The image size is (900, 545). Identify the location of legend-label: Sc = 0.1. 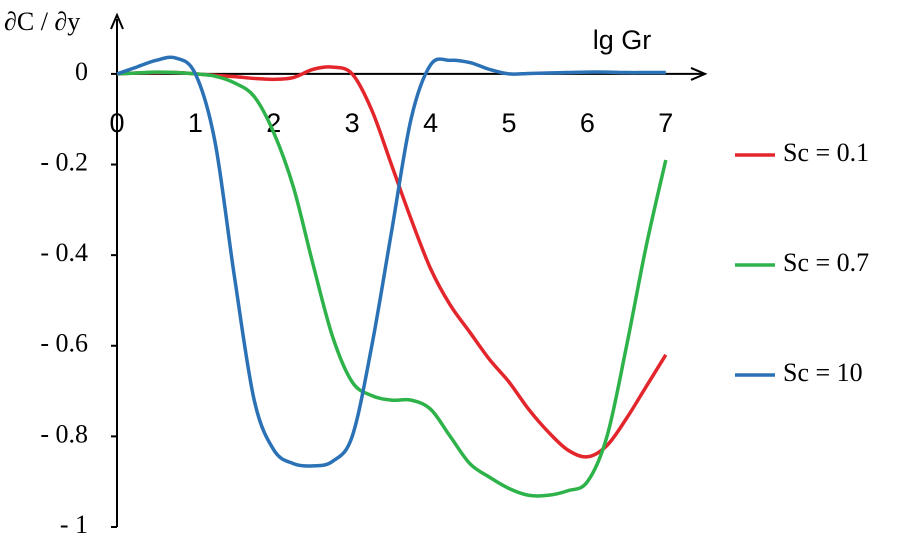
(826, 152).